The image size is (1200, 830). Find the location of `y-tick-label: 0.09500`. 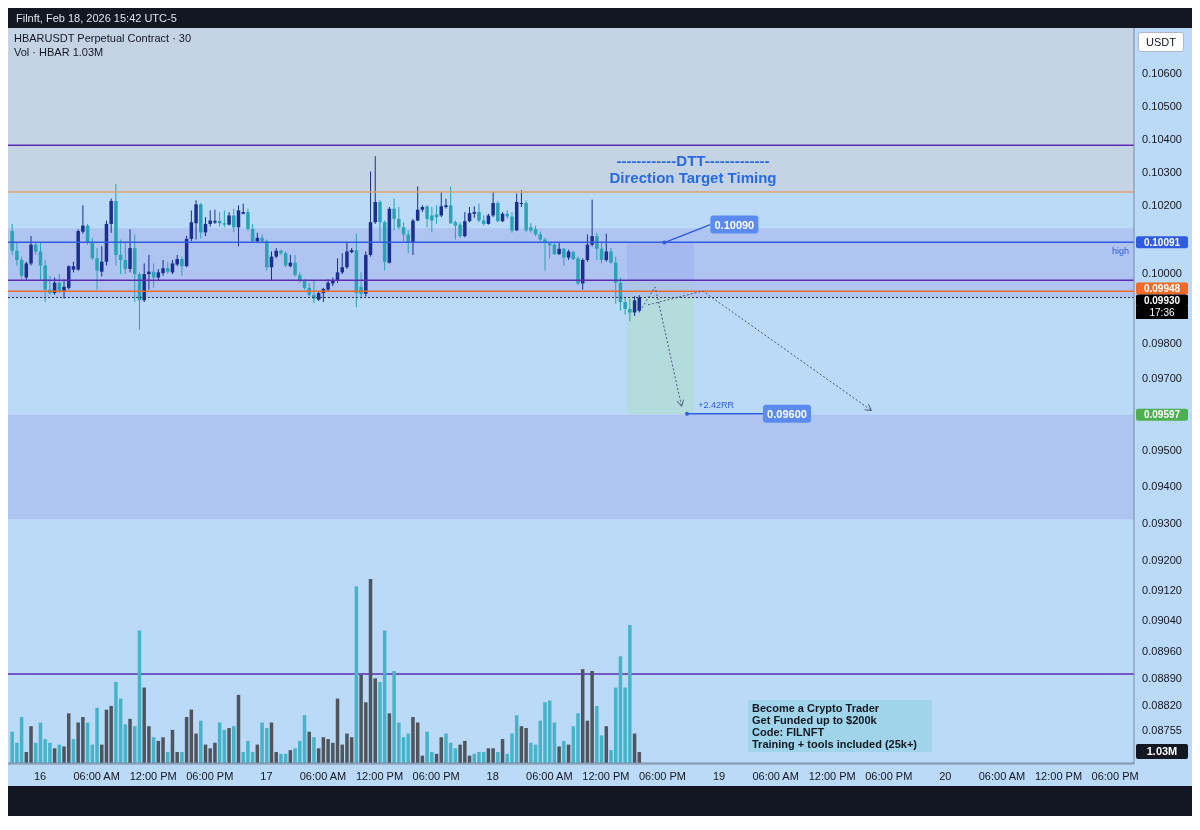

y-tick-label: 0.09500 is located at coordinates (1162, 449).